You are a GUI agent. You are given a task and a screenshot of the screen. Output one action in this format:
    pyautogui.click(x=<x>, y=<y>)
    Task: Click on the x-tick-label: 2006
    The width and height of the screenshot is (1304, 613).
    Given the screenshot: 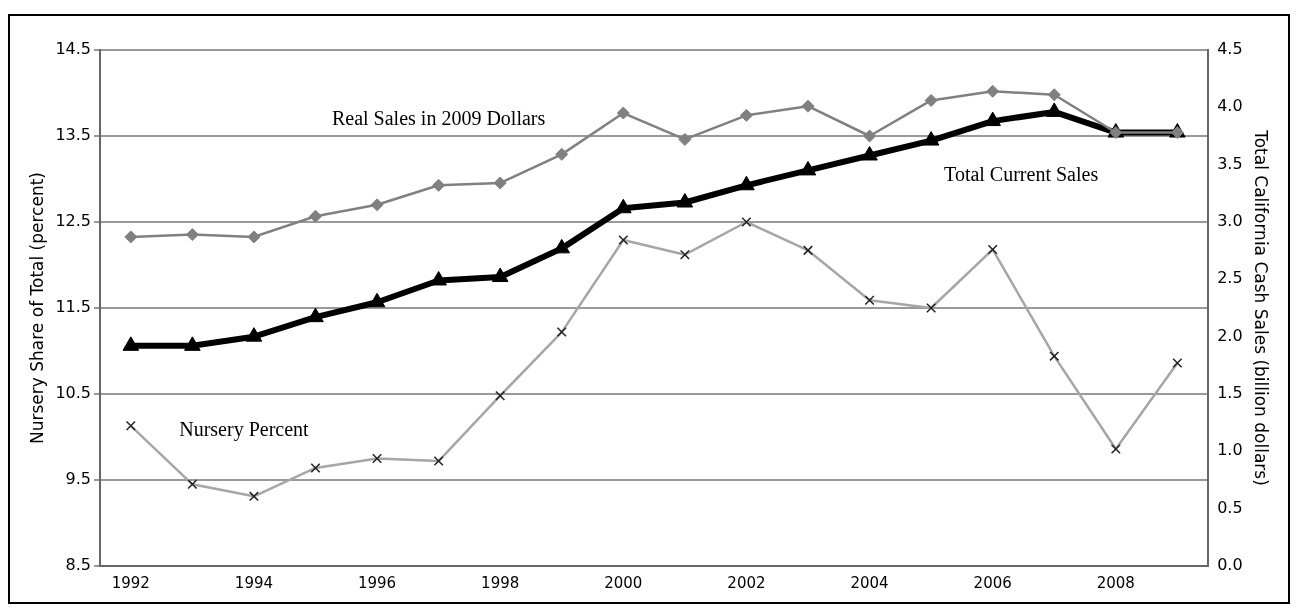 What is the action you would take?
    pyautogui.click(x=992, y=582)
    